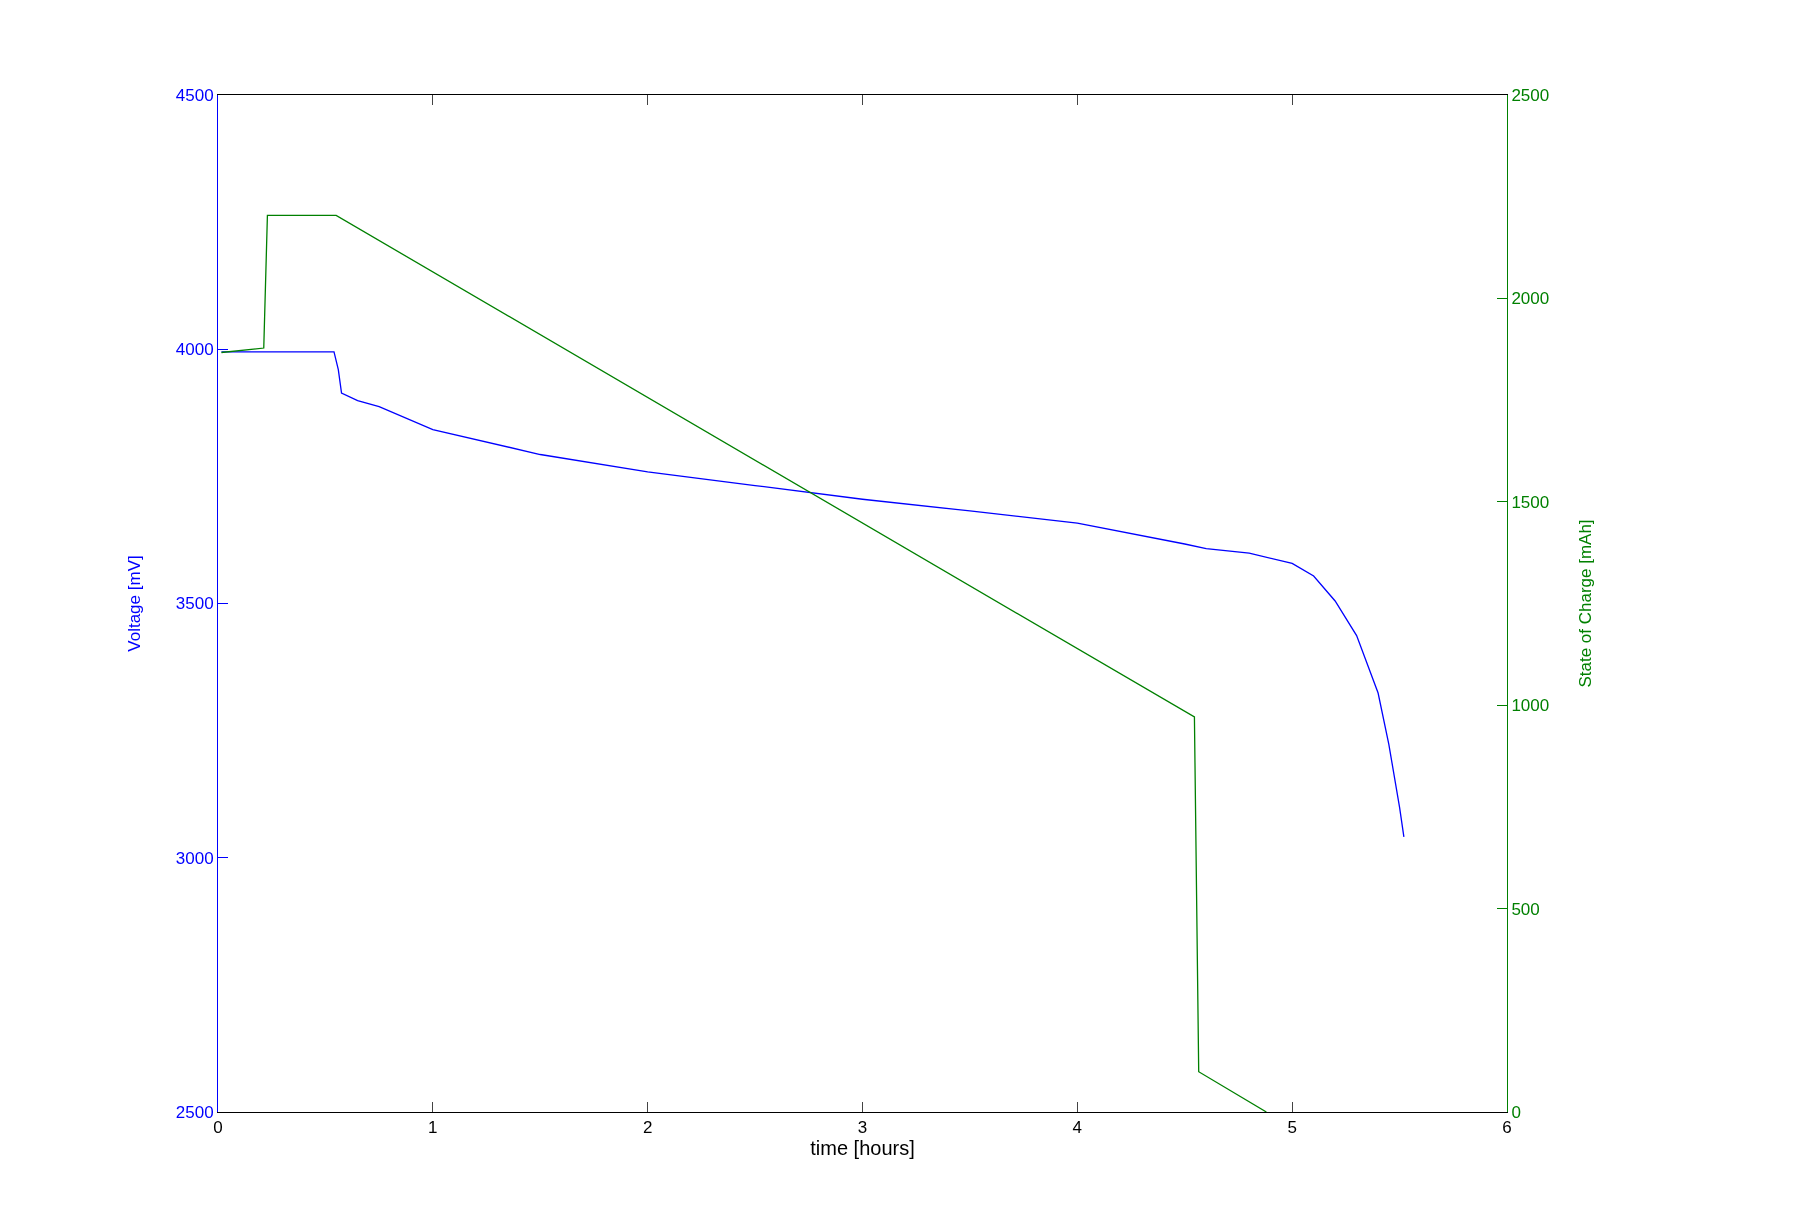 The height and width of the screenshot is (1229, 1796). What do you see at coordinates (135, 603) in the screenshot?
I see `y-axis-title: Voltage [mV]` at bounding box center [135, 603].